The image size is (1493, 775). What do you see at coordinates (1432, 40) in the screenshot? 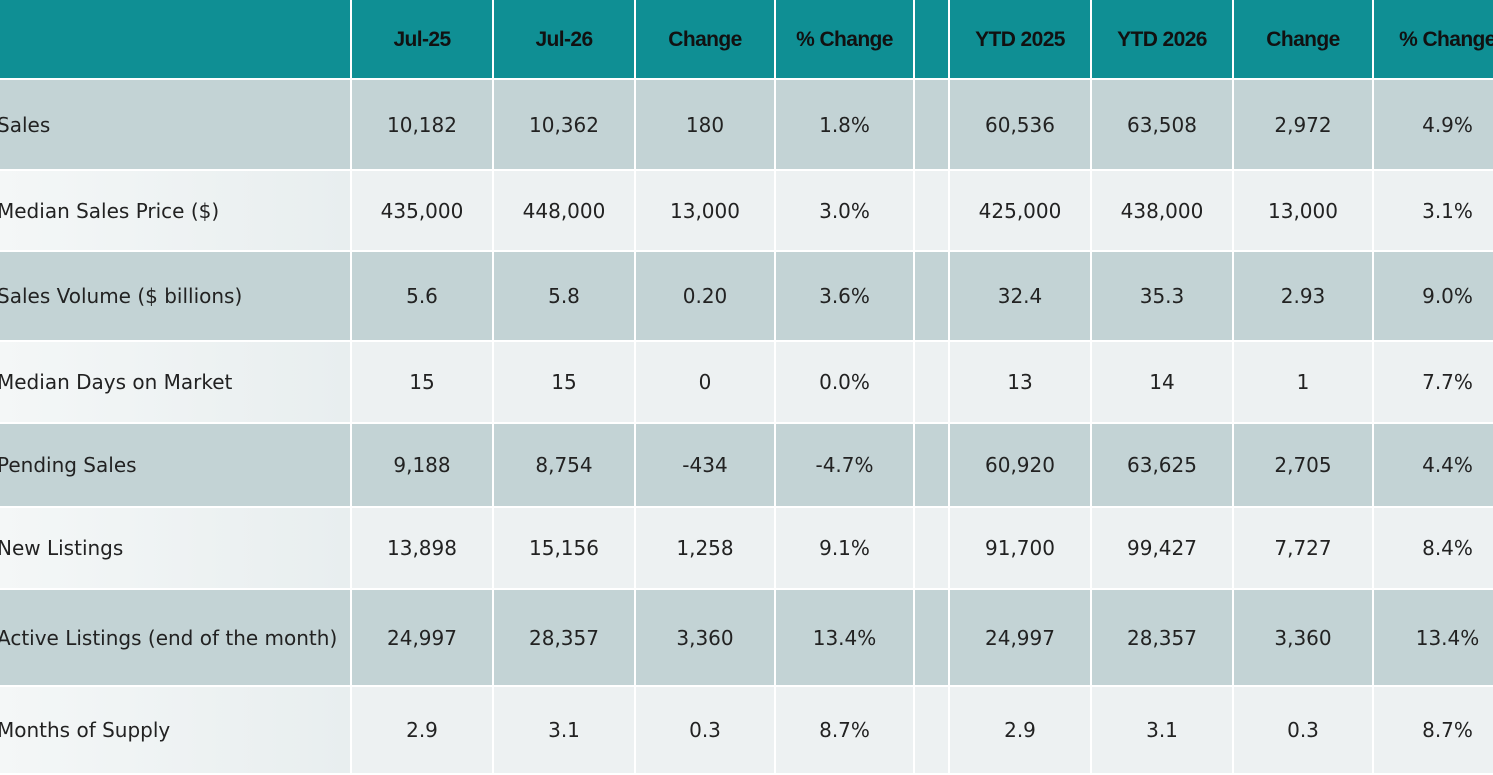
I see `header-ytd-pct-change: % Change` at bounding box center [1432, 40].